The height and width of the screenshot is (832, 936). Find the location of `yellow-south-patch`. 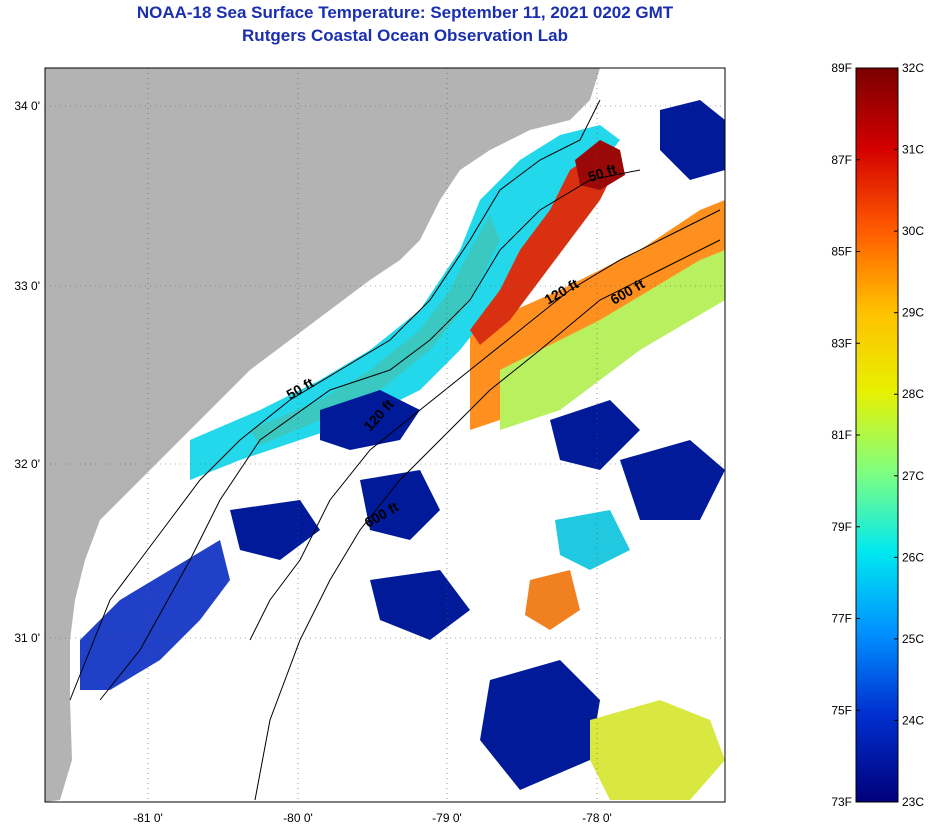

yellow-south-patch is located at coordinates (657, 750).